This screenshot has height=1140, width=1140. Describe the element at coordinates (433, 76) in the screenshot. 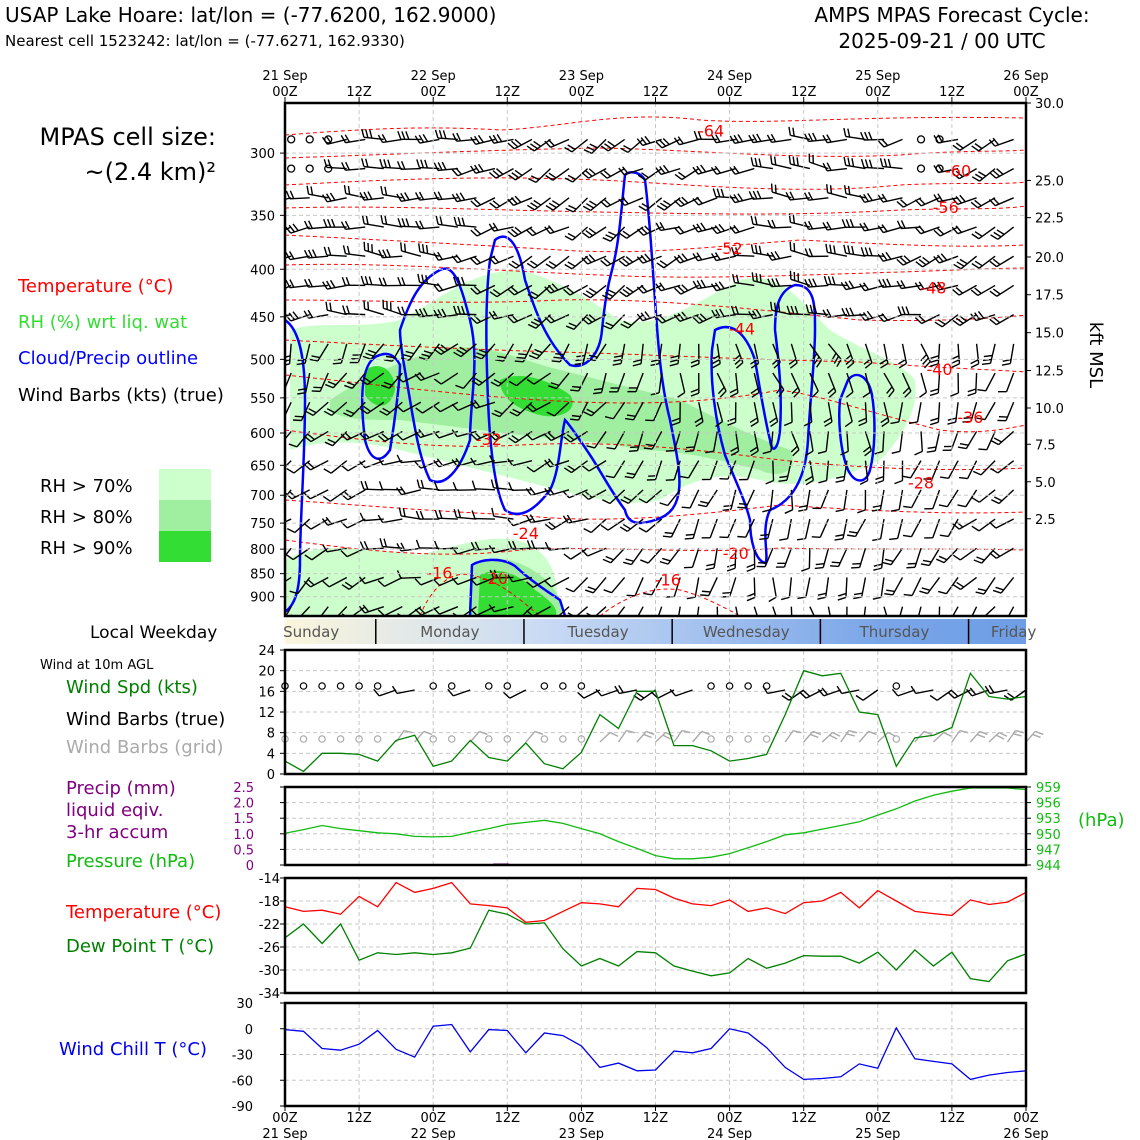

I see `top-tick-date: 22 Sep` at that location.